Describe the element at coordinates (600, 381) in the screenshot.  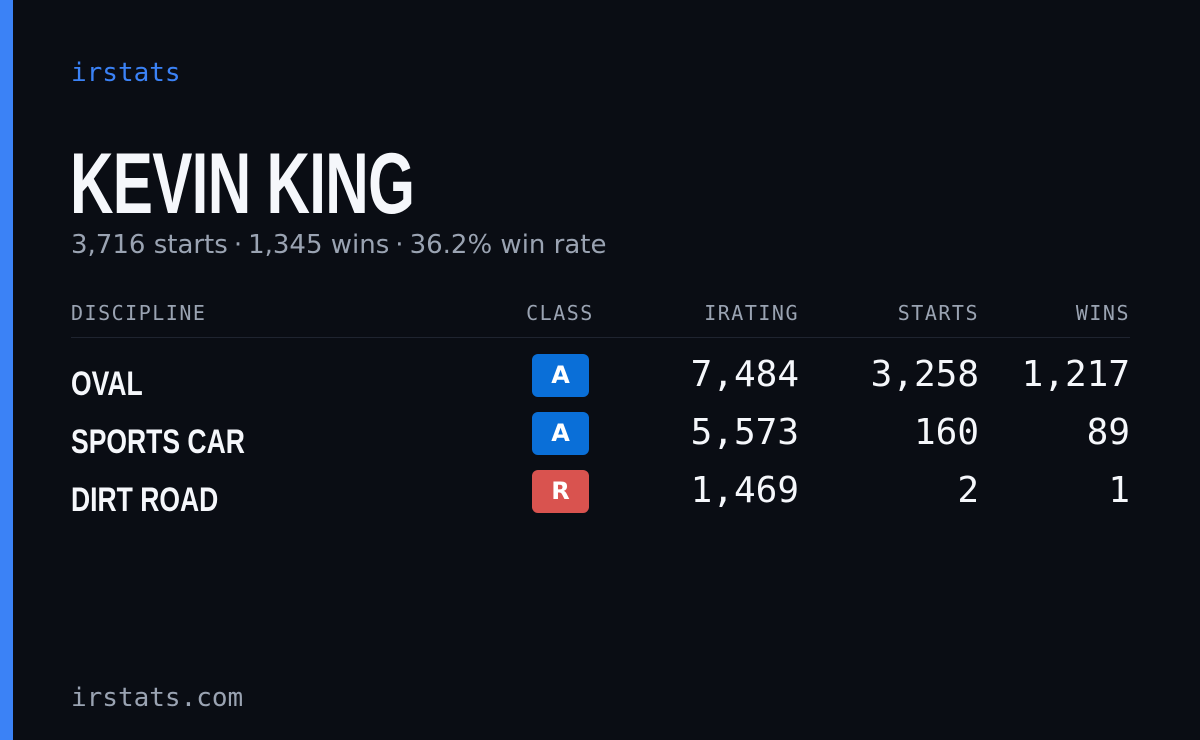
I see `table-row: OVAL A 7,484 3,258 1,217` at that location.